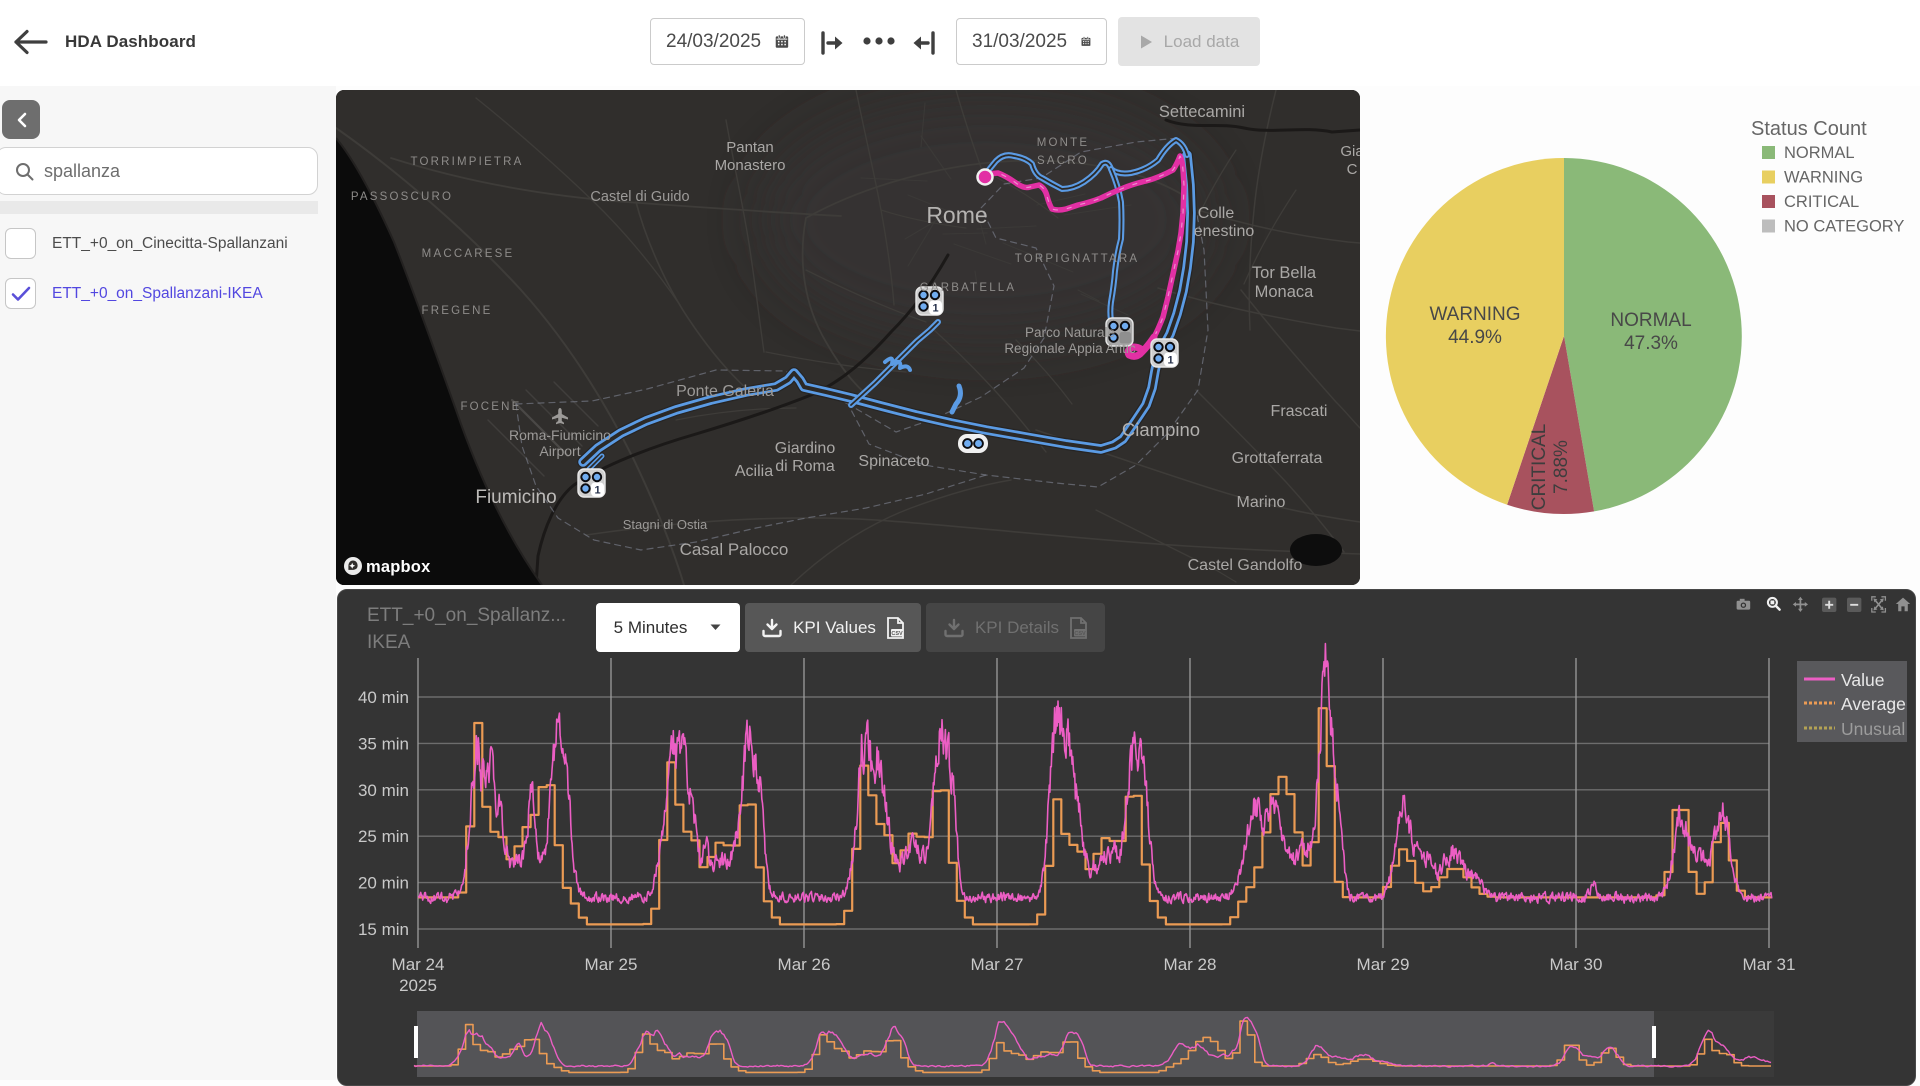 This screenshot has width=1920, height=1086. What do you see at coordinates (1350, 151) in the screenshot?
I see `svg-text: Gia` at bounding box center [1350, 151].